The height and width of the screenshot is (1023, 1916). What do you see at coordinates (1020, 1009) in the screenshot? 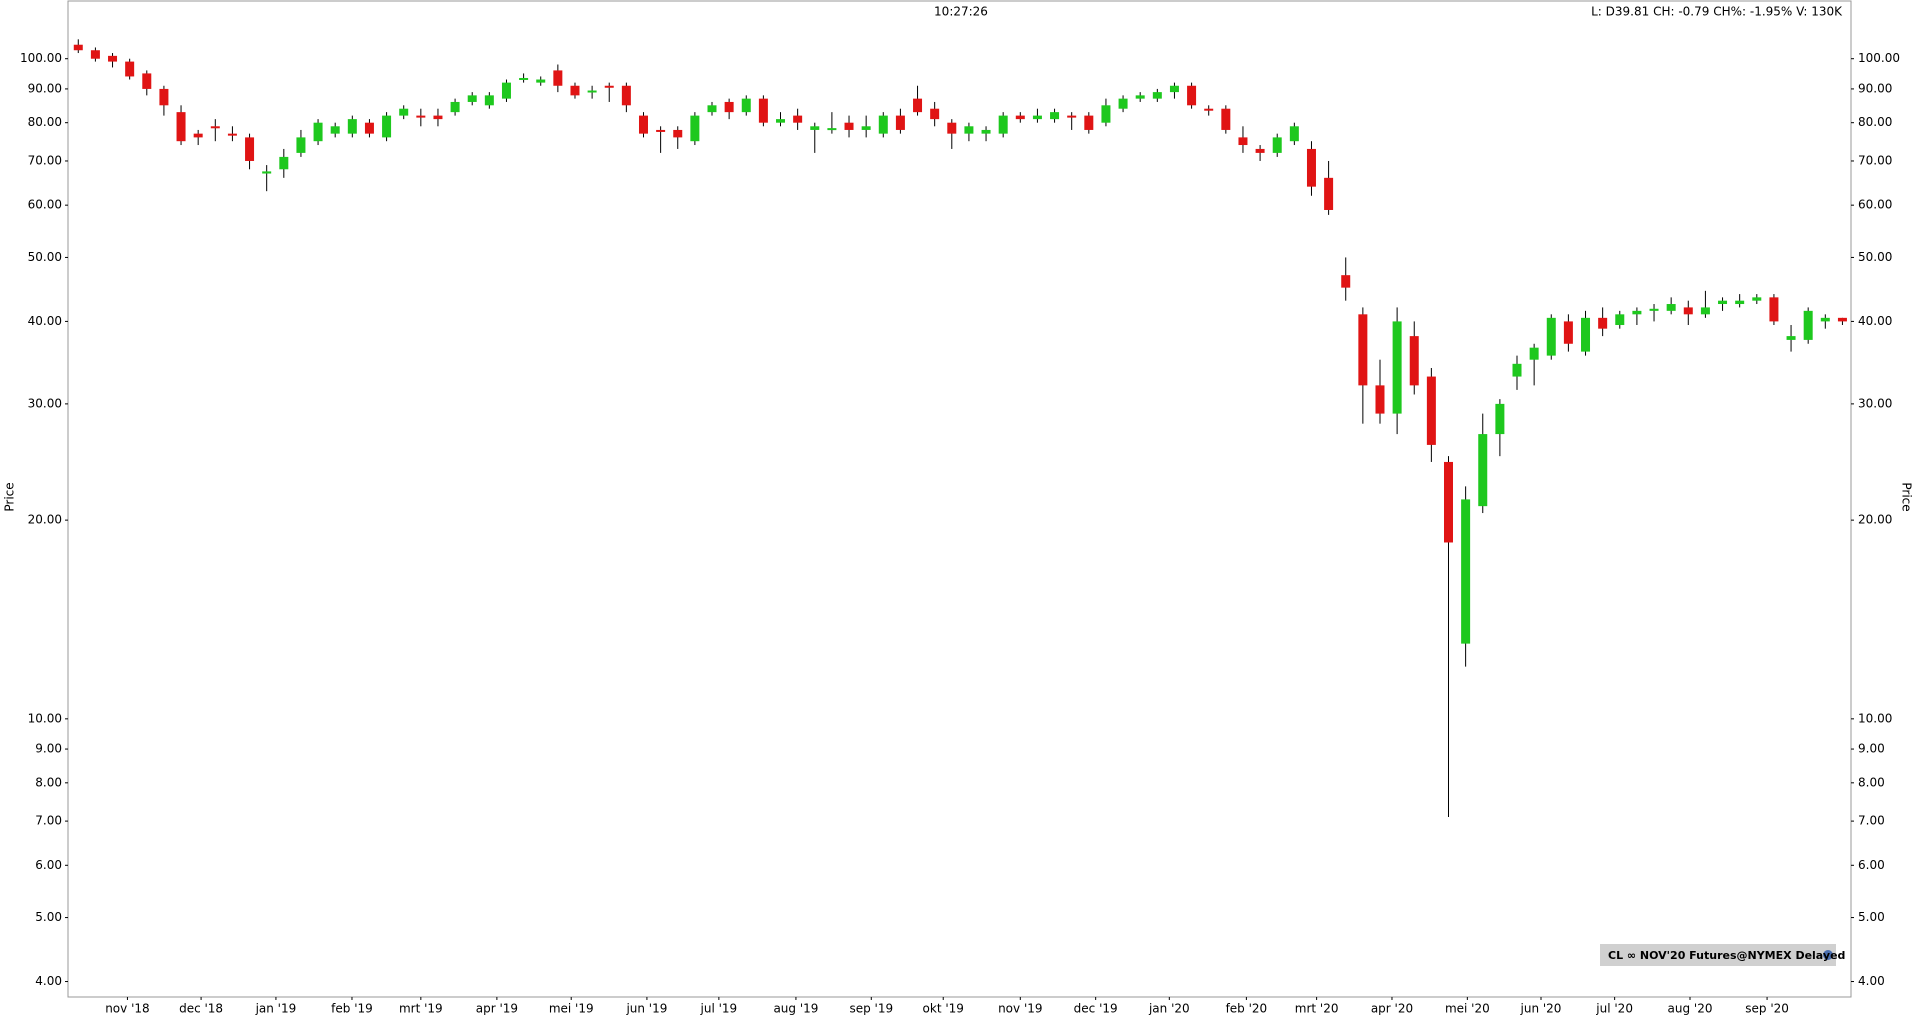
I see `x-tick-label: nov '19` at bounding box center [1020, 1009].